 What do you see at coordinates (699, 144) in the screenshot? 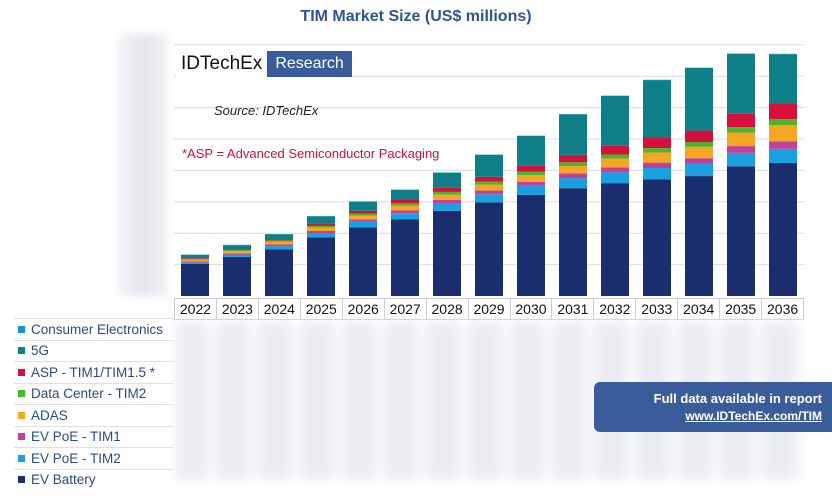
I see `bar-segment-2034-data-center-tim2` at bounding box center [699, 144].